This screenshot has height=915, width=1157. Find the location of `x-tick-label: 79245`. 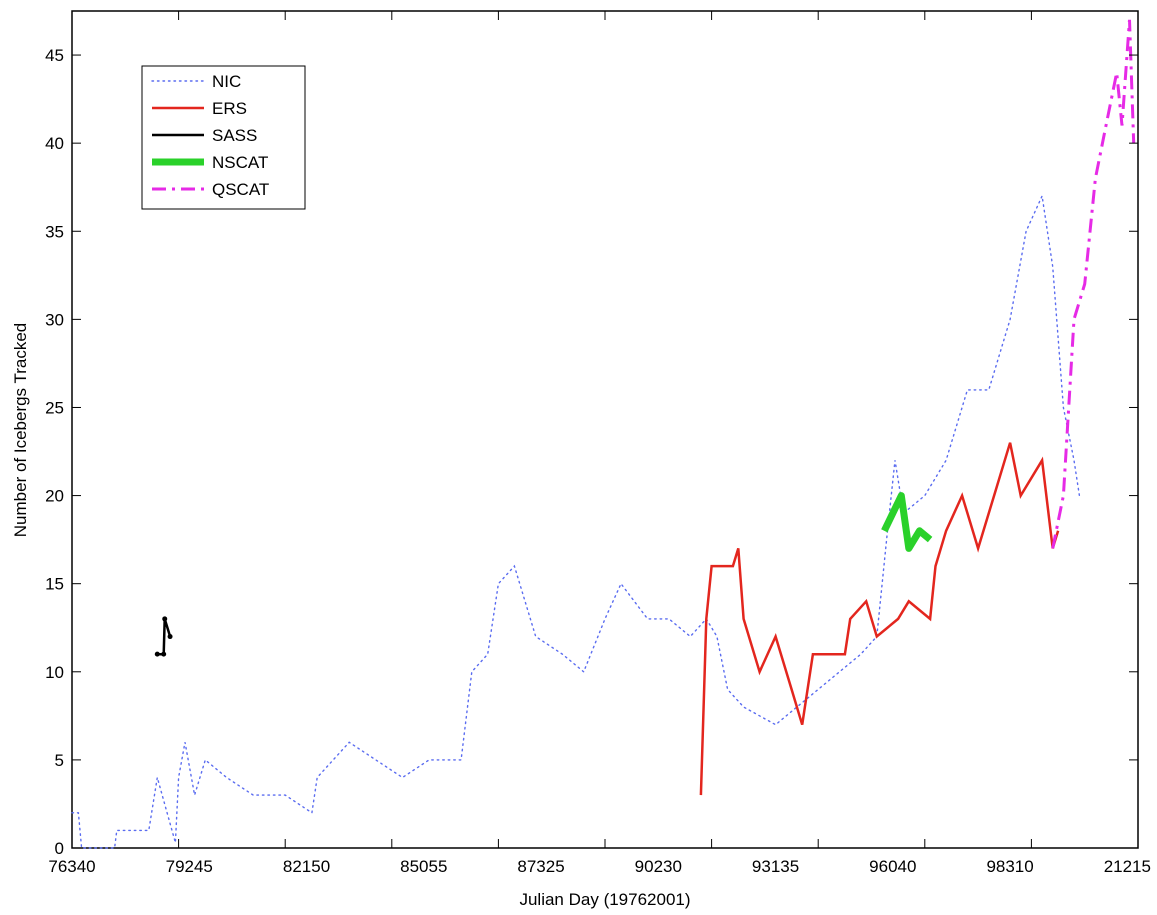

x-tick-label: 79245 is located at coordinates (189, 866).